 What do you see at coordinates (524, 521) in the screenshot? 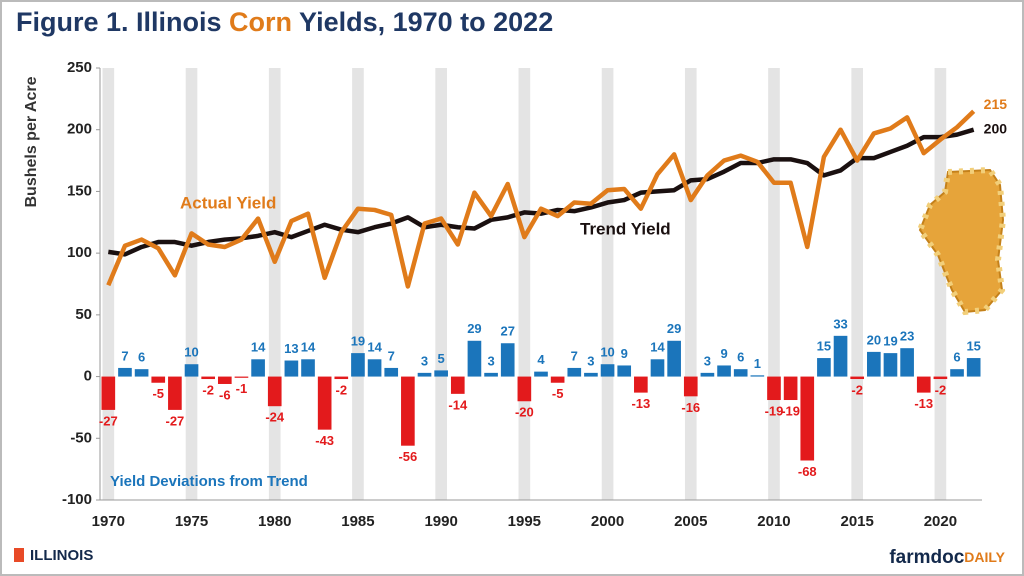
I see `x-tick-label: 1995` at bounding box center [524, 521].